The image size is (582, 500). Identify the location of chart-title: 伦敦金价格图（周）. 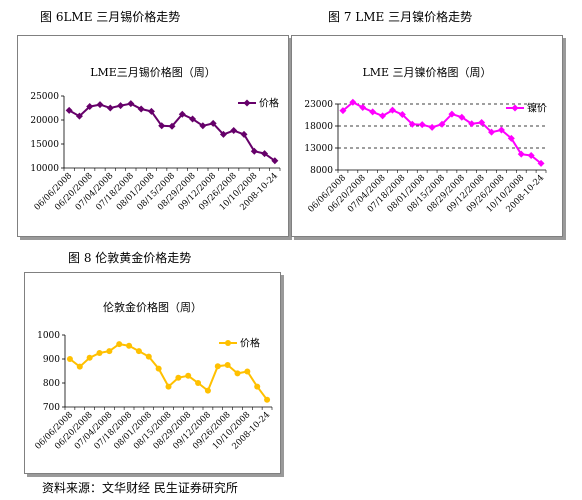
(152, 307).